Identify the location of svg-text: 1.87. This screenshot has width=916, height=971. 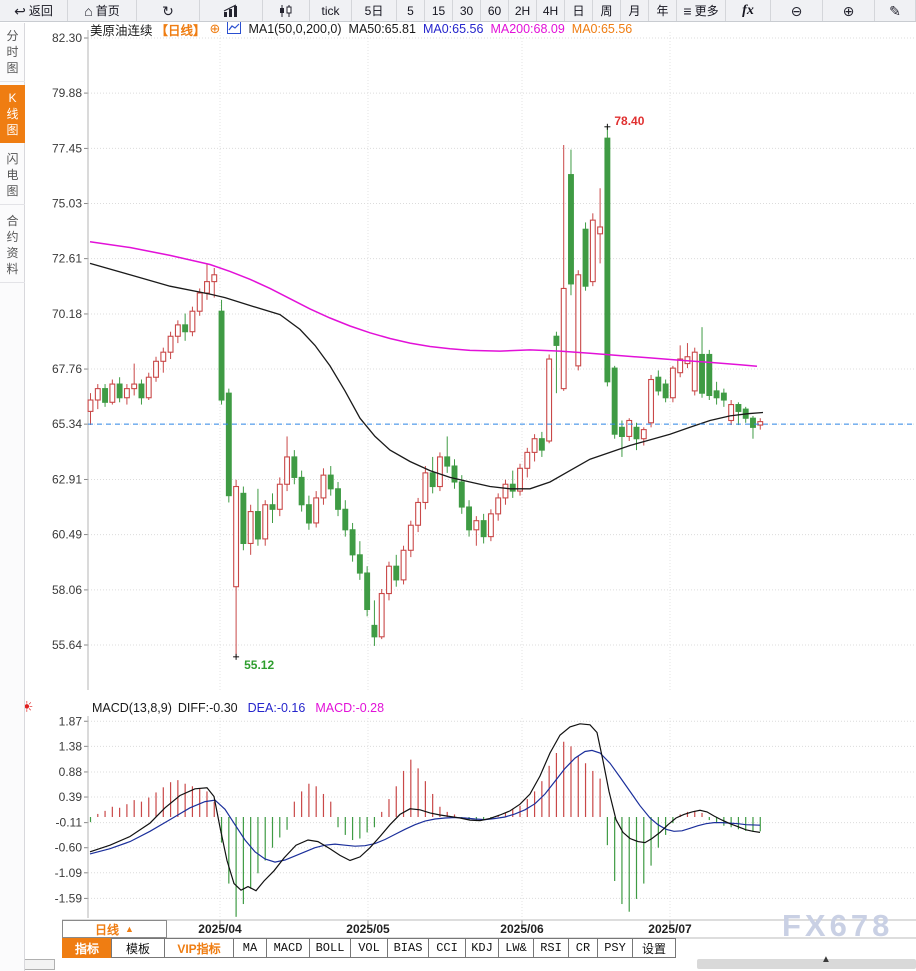
(71, 721).